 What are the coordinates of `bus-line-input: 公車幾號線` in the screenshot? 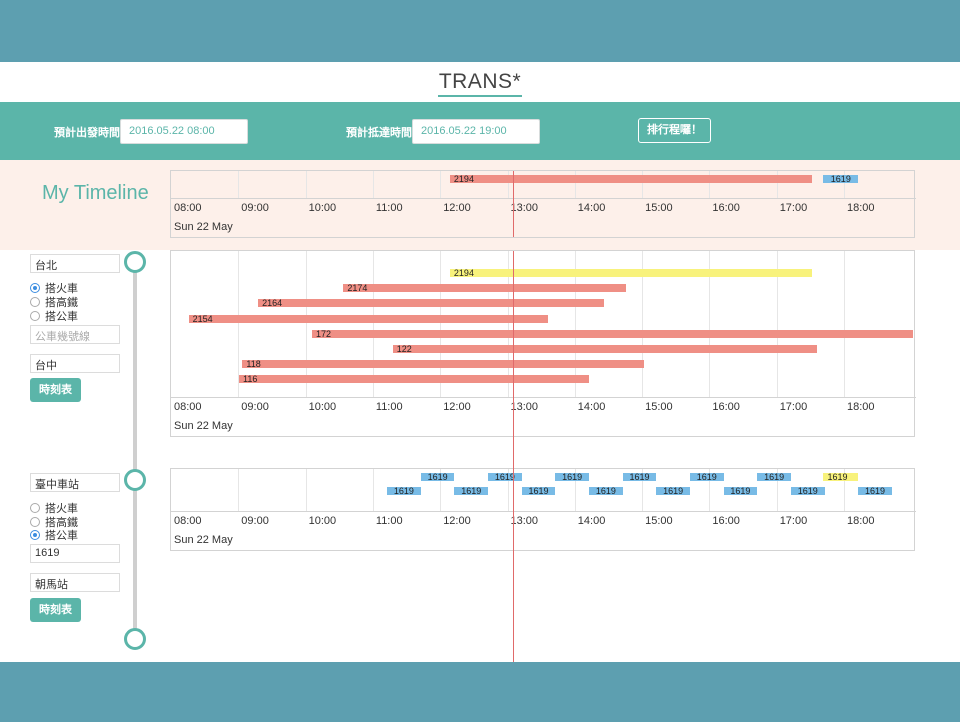 It's located at (75, 334).